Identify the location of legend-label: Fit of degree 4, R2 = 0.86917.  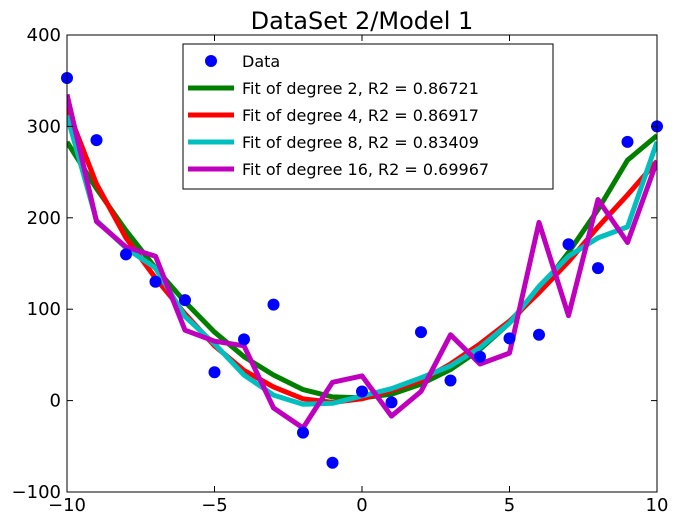
(360, 115).